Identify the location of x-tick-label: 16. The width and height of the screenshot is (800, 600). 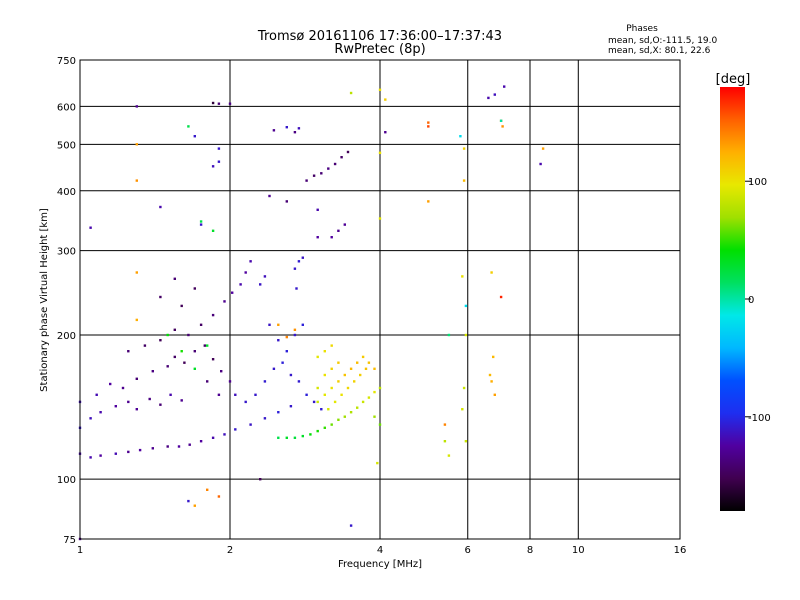
(680, 550).